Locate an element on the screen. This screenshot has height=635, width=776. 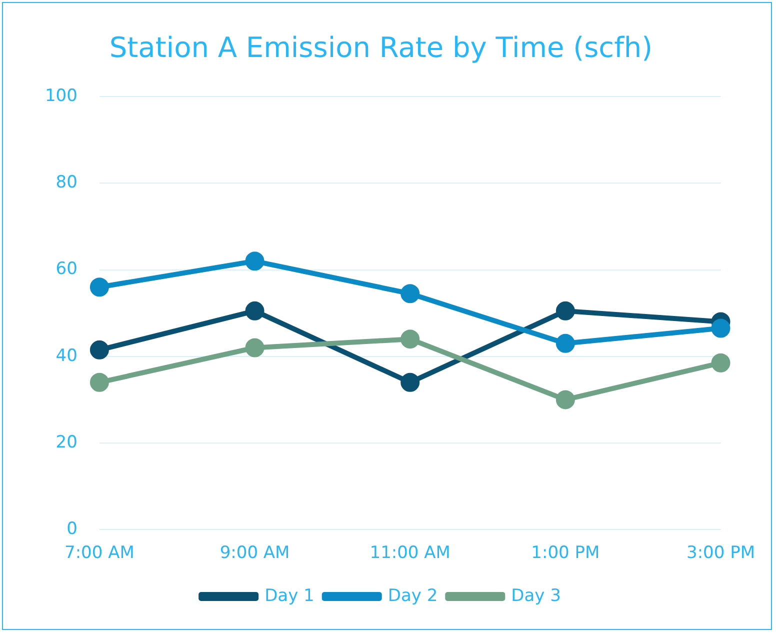
y-tick-label: 80 is located at coordinates (67, 182).